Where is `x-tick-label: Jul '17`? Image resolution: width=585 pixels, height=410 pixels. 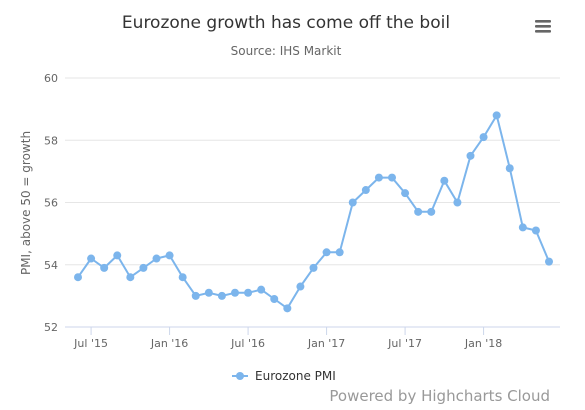
x-tick-label: Jul '17 is located at coordinates (404, 343).